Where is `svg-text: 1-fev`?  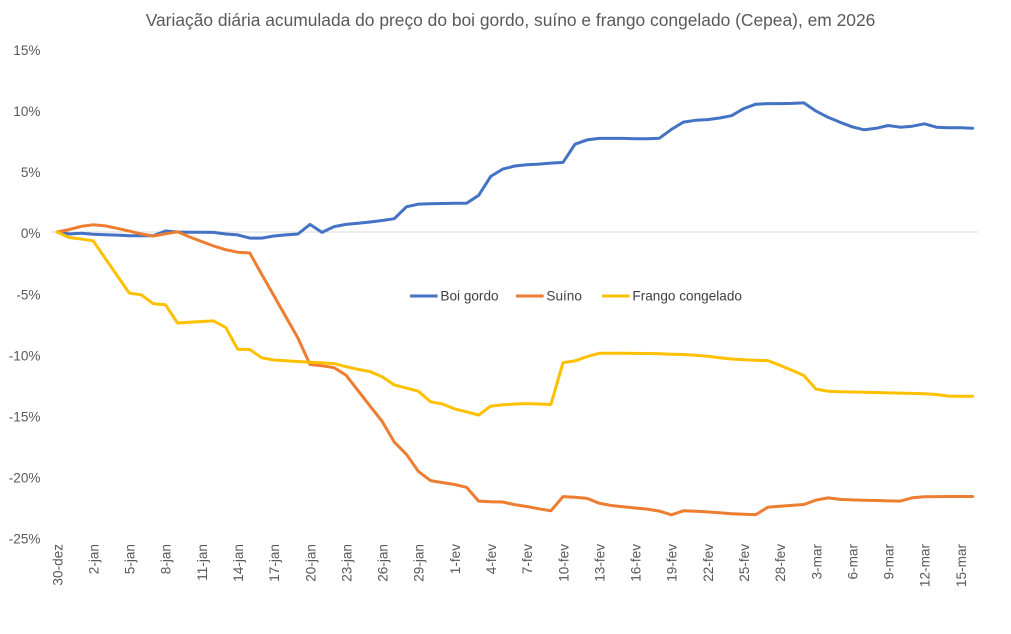
svg-text: 1-fev is located at coordinates (455, 559).